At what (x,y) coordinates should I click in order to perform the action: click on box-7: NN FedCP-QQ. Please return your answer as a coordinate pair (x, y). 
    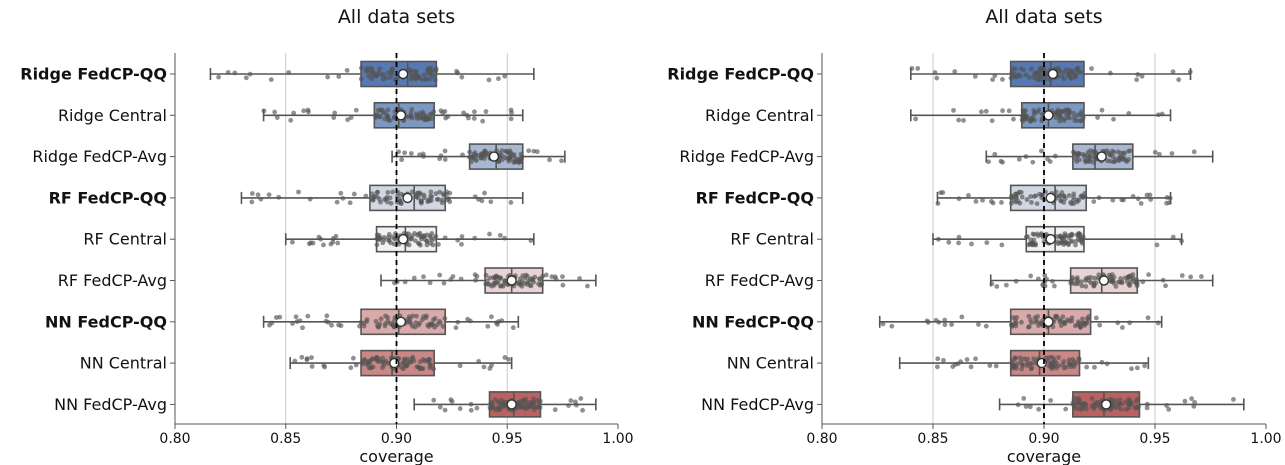
    Looking at the image, I should click on (927, 322).